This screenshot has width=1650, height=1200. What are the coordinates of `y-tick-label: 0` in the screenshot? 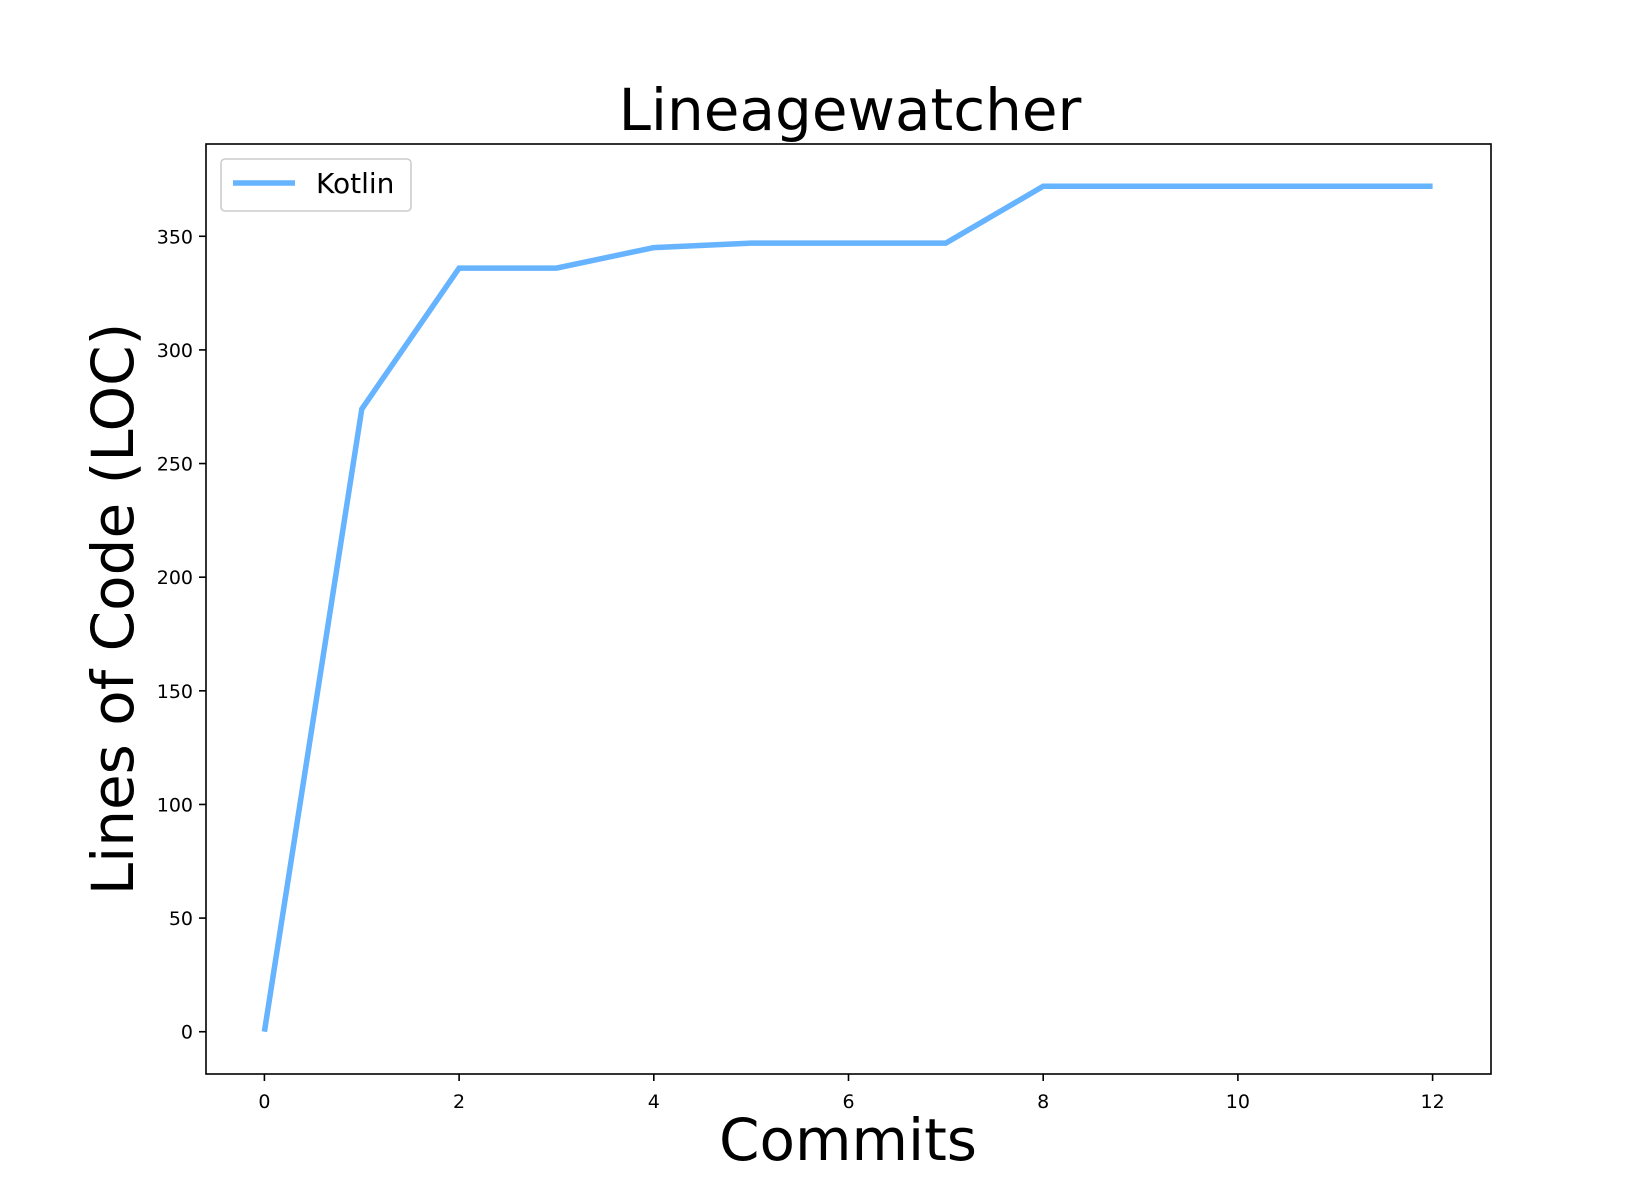 It's located at (187, 1033).